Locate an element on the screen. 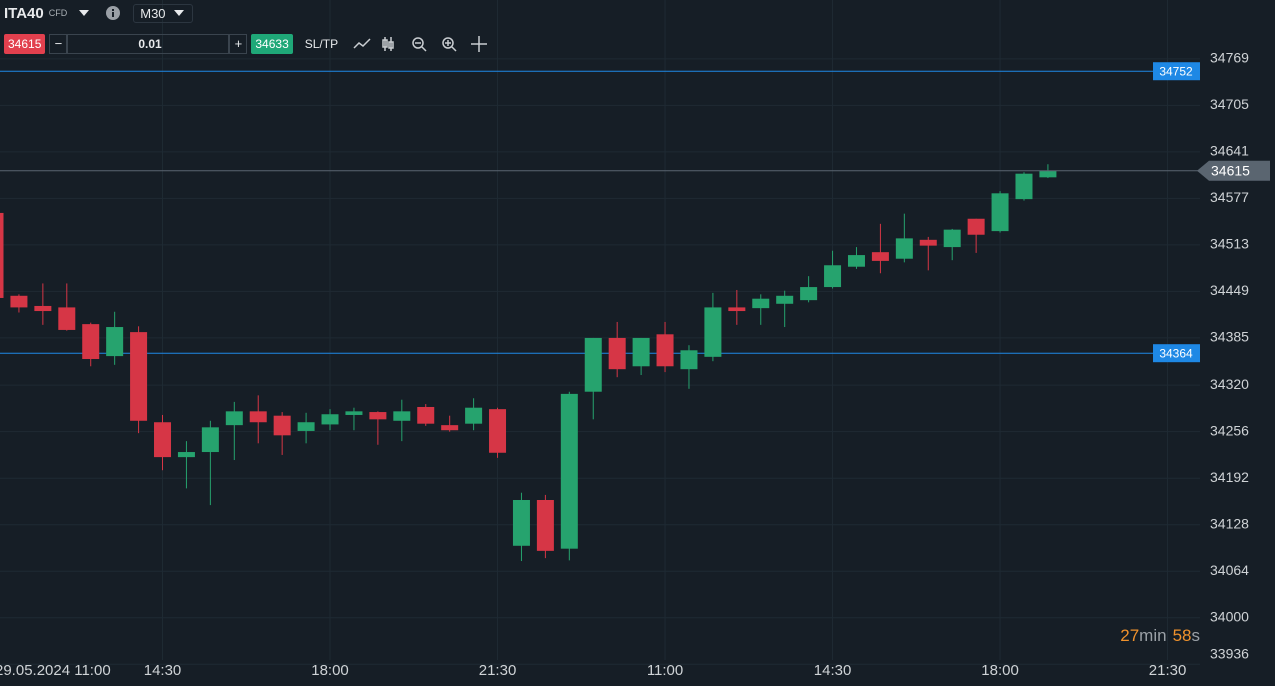 The image size is (1275, 686). sltp-button: SL/TP is located at coordinates (321, 44).